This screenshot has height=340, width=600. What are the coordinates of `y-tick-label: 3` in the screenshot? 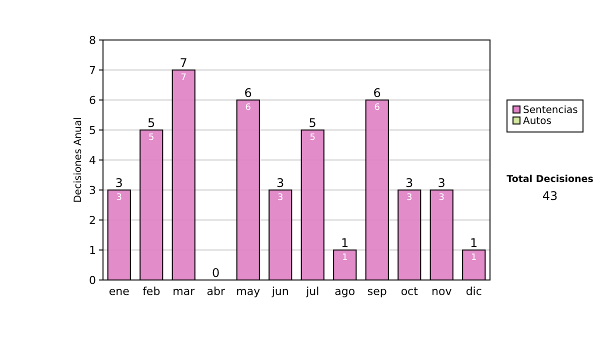 It's located at (92, 190).